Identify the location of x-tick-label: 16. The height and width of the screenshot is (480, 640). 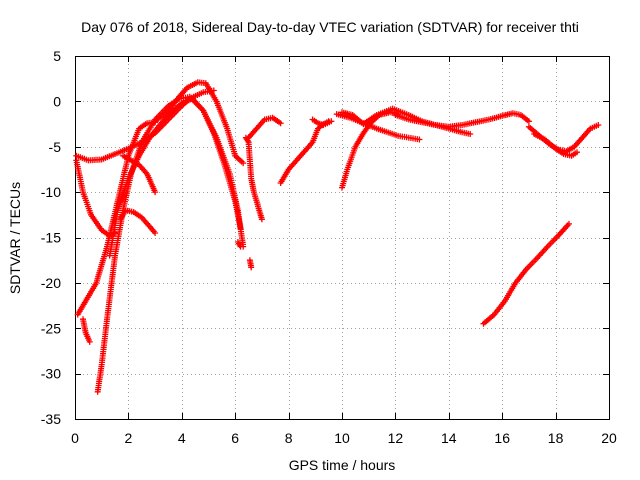
(502, 438).